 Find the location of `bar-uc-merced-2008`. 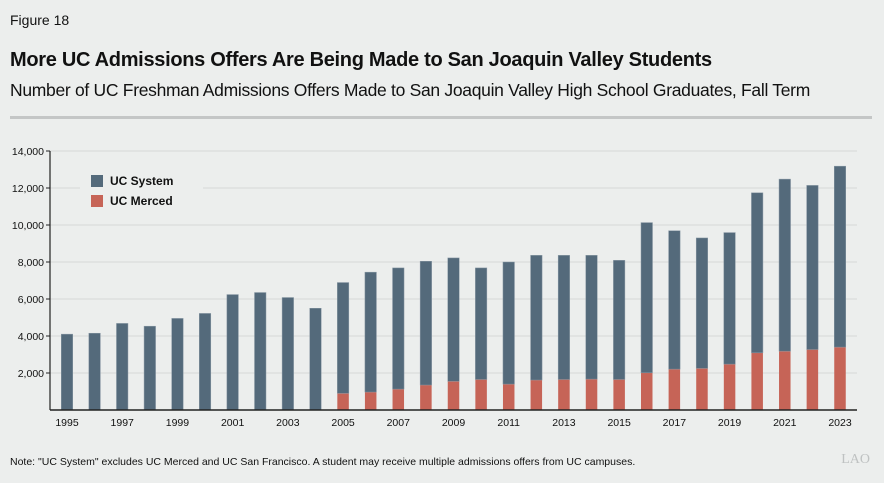

bar-uc-merced-2008 is located at coordinates (426, 397).